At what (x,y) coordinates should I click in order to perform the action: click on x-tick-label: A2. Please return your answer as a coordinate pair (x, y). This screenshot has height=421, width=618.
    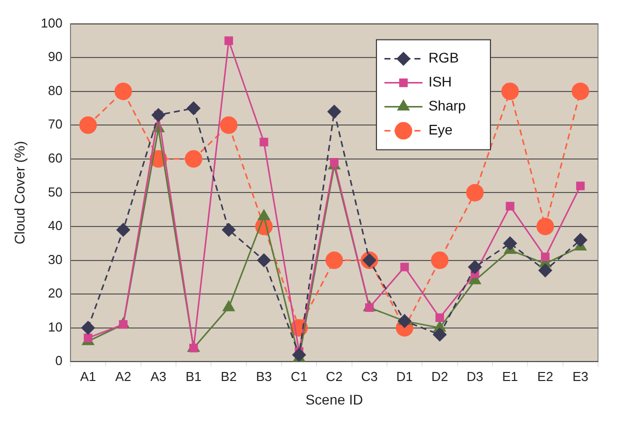
    Looking at the image, I should click on (123, 376).